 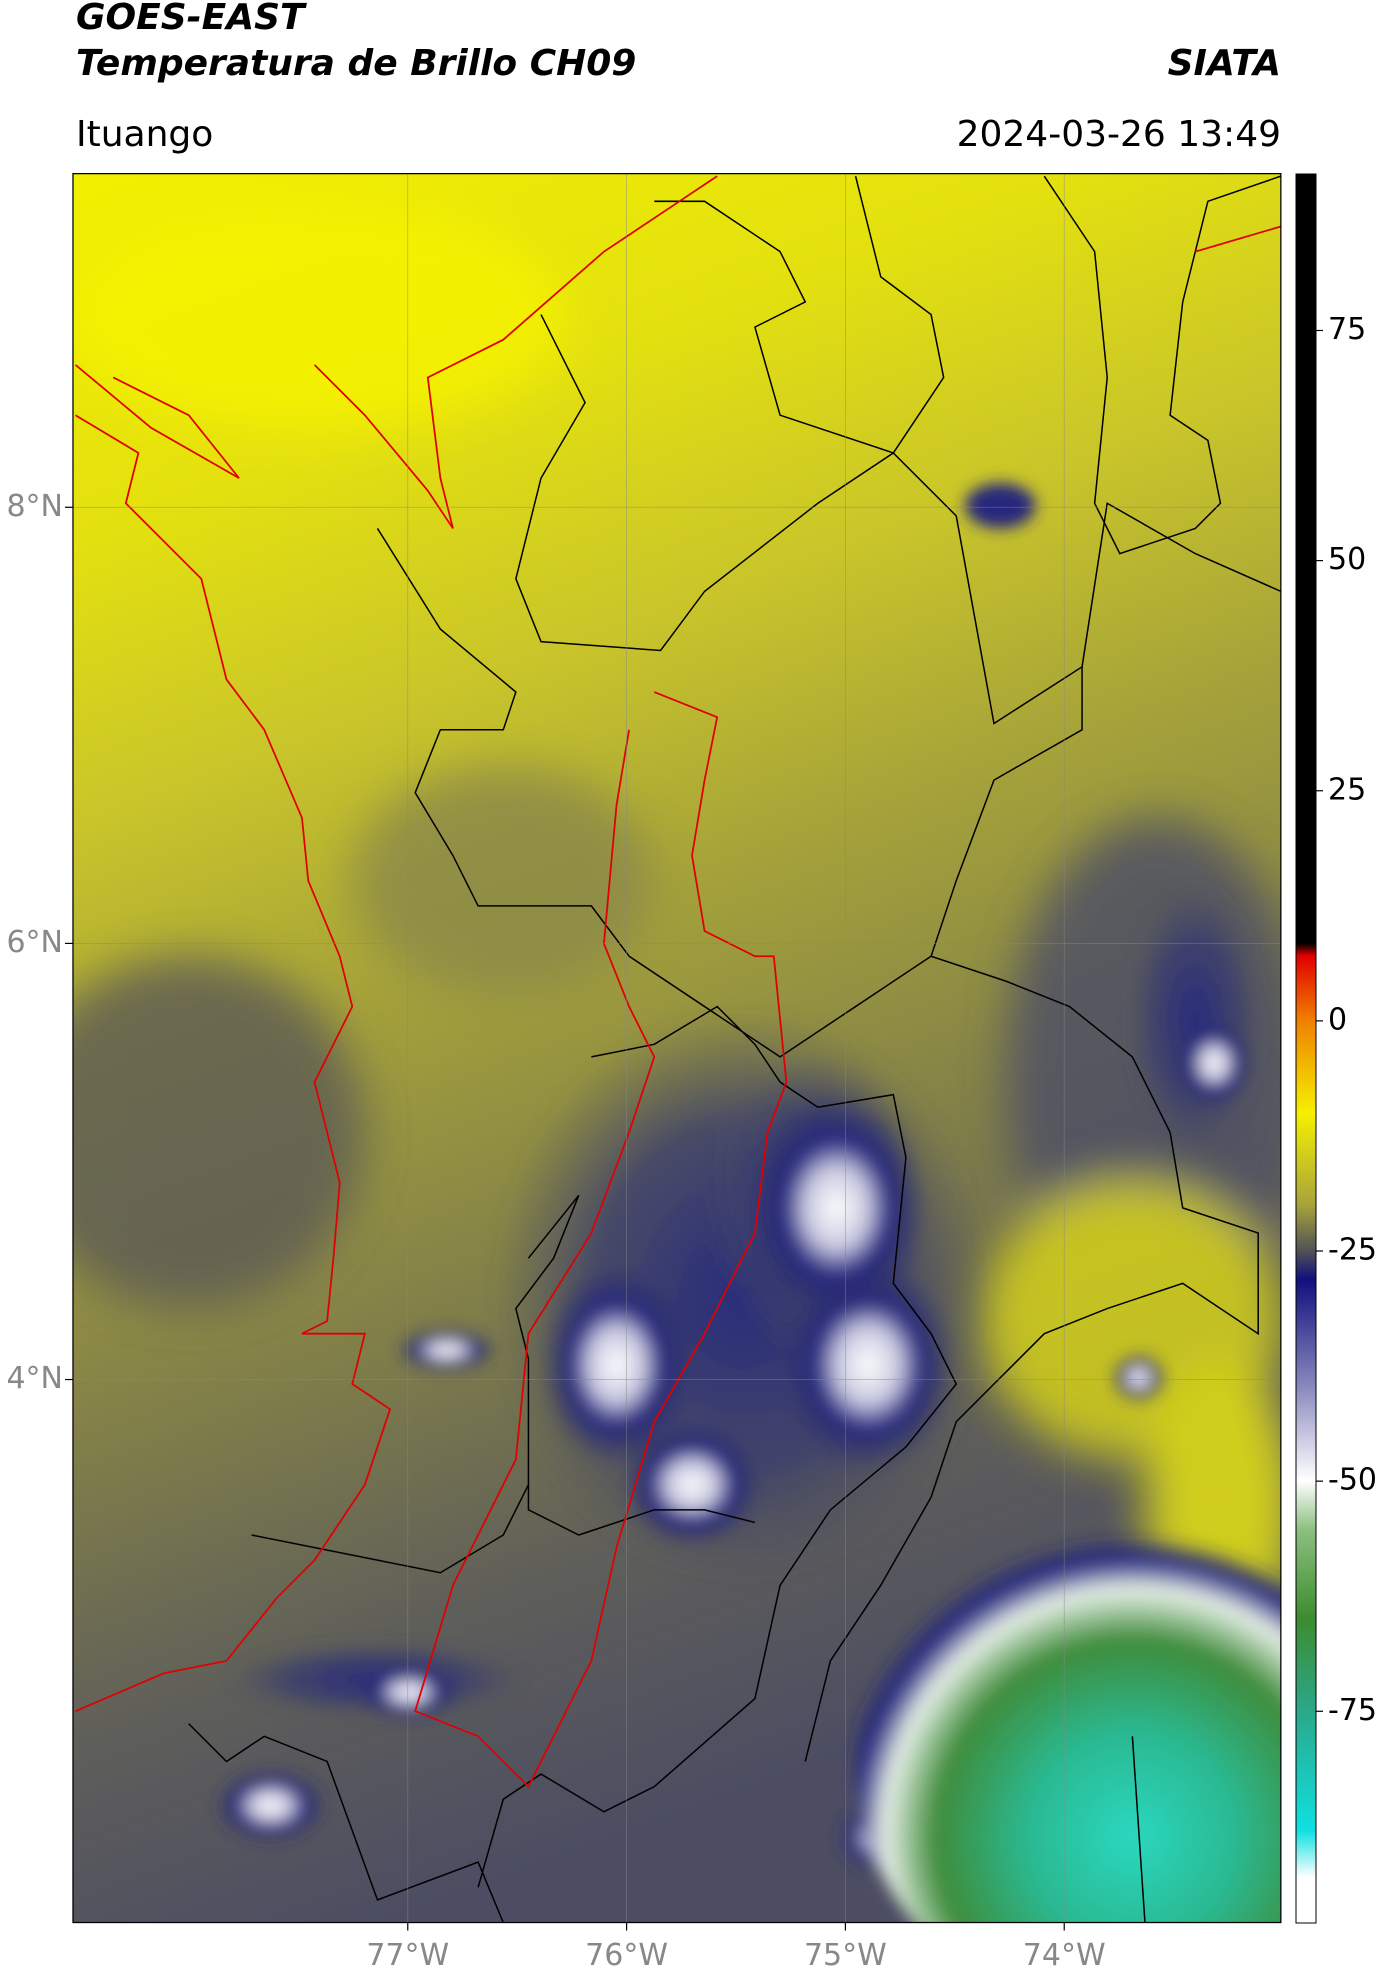 What do you see at coordinates (144, 134) in the screenshot?
I see `location: Ituango` at bounding box center [144, 134].